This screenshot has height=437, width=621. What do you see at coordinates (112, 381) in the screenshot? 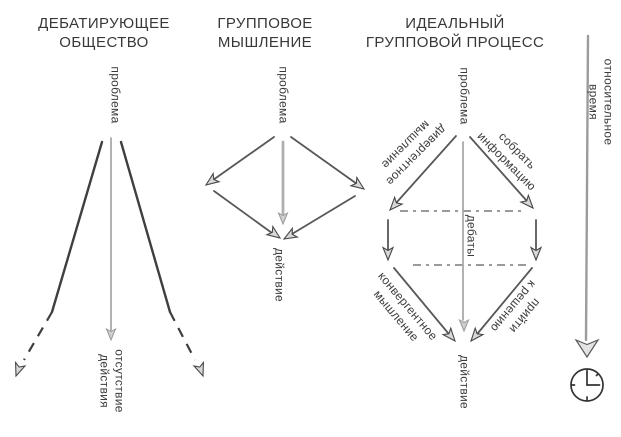
I see `panel1-outcome-label: отсутствие действия` at bounding box center [112, 381].